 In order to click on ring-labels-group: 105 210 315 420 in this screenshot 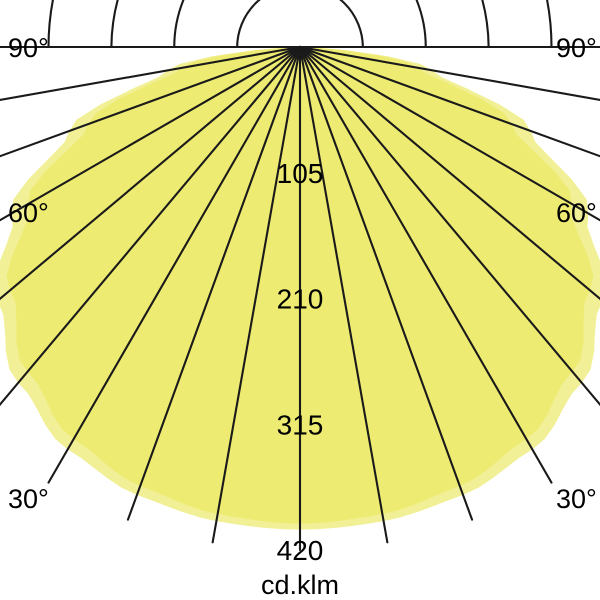, I will do `click(300, 362)`.